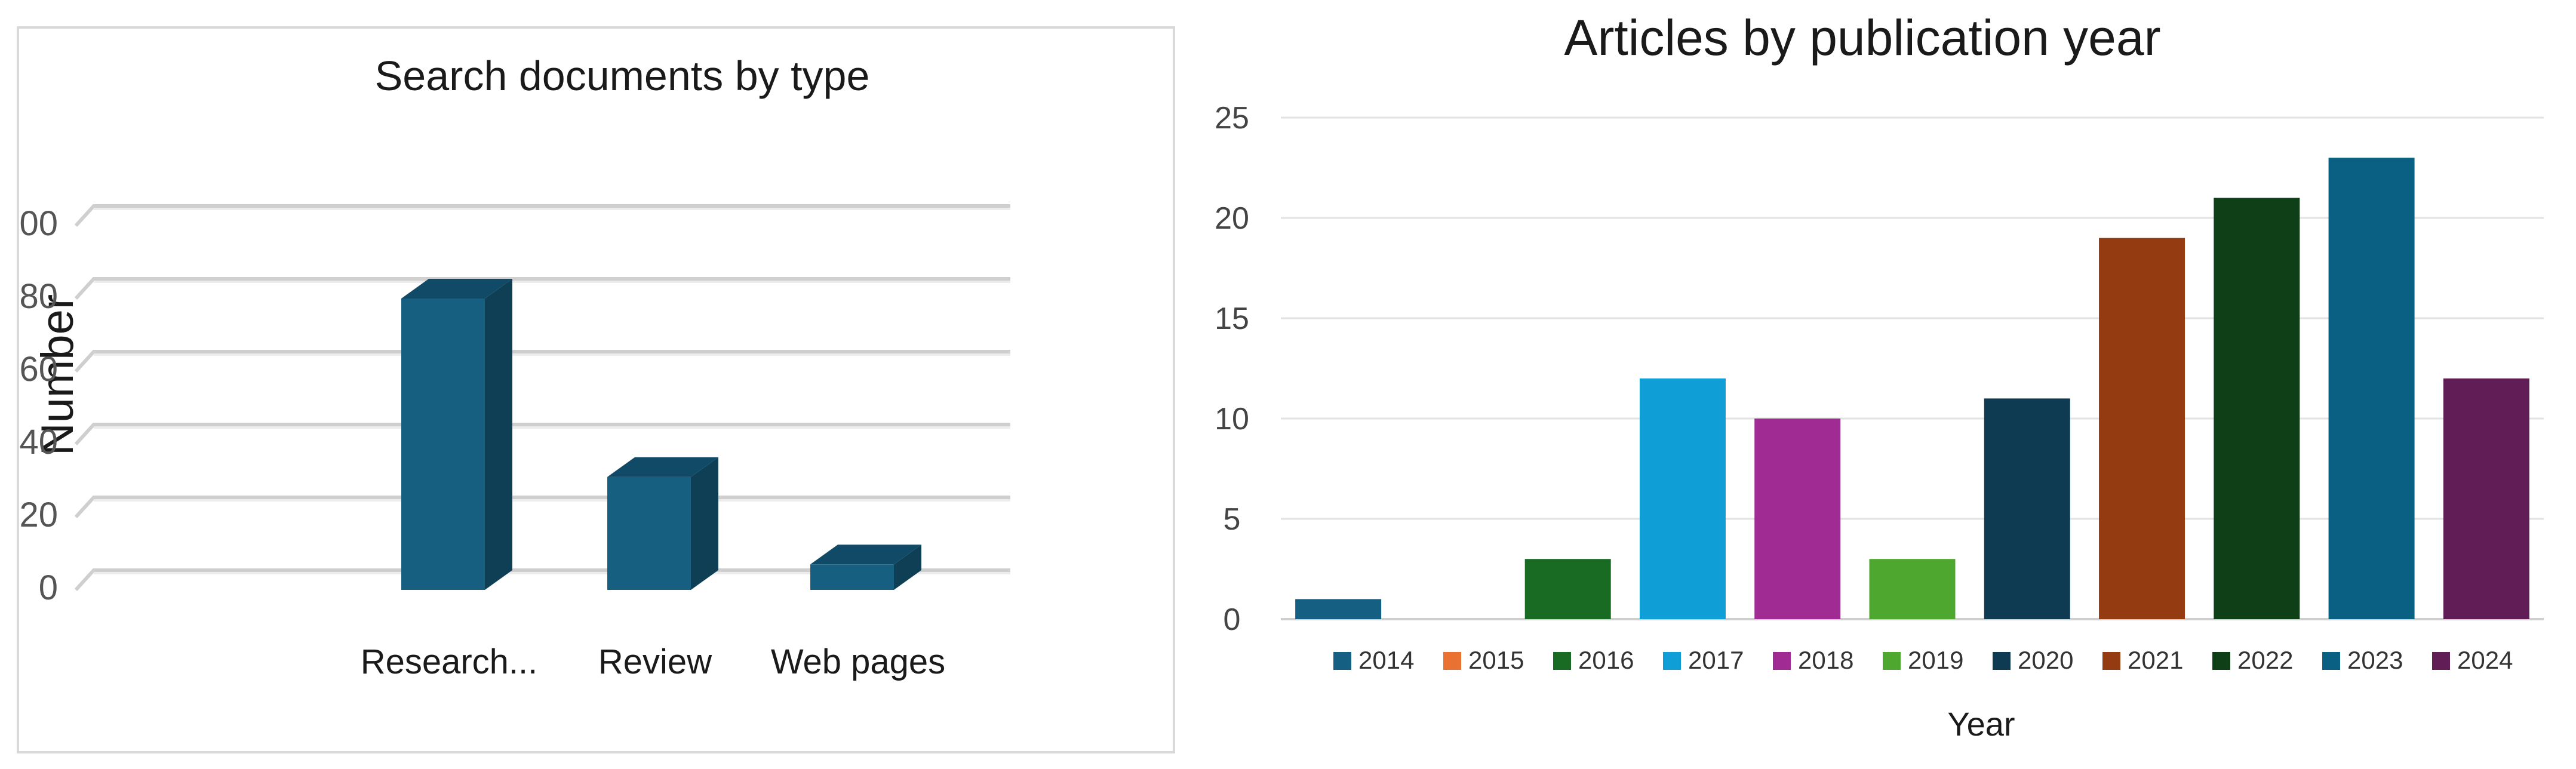  Describe the element at coordinates (622, 76) in the screenshot. I see `chart-title: Search documents by type` at that location.